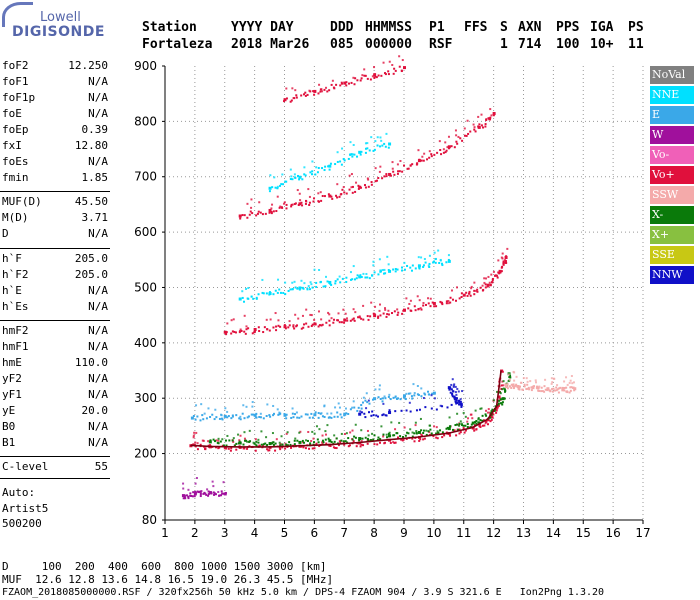 This screenshot has width=700, height=600. What do you see at coordinates (88, 65) in the screenshot?
I see `param-value: 12.250` at bounding box center [88, 65].